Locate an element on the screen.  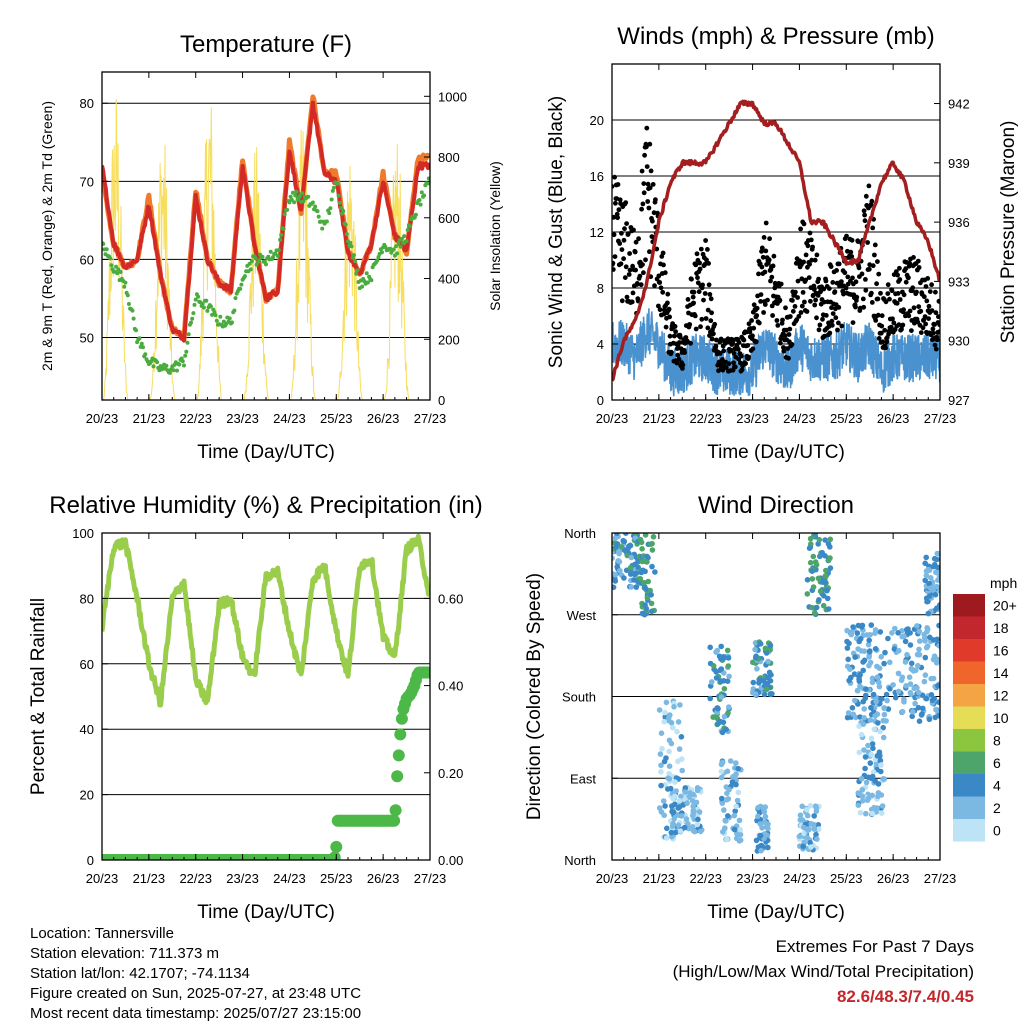
extremes-values: 82.6/48.3/7.4/0.45 is located at coordinates (905, 996).